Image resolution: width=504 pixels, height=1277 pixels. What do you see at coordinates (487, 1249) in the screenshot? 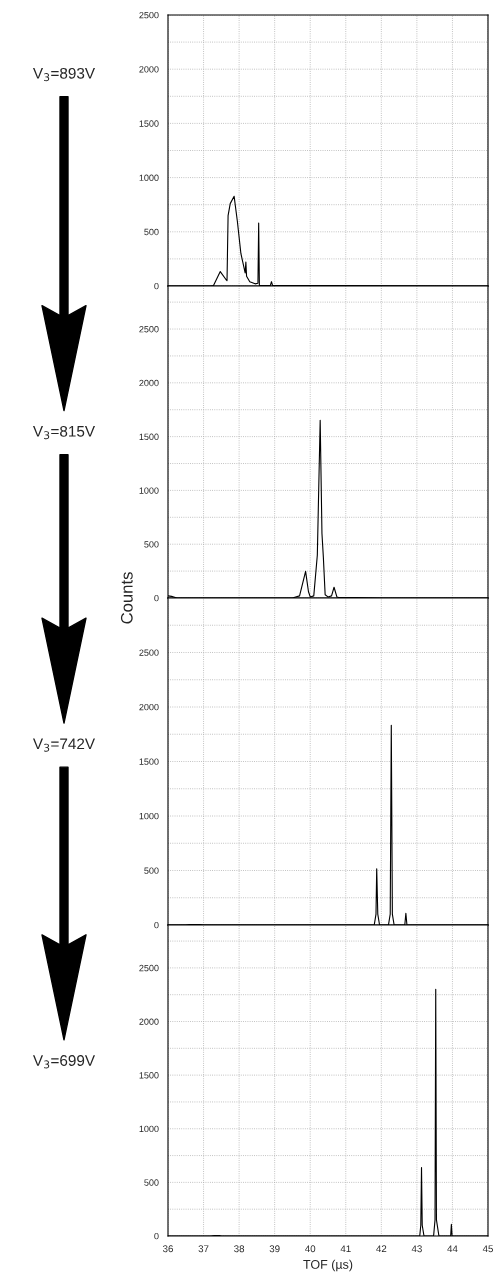
I see `x-tick-label: 45` at bounding box center [487, 1249].